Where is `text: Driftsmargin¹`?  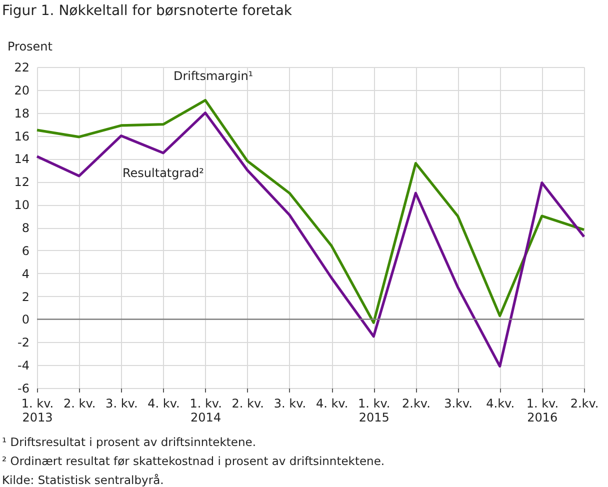 text: Driftsmargin¹ is located at coordinates (213, 76).